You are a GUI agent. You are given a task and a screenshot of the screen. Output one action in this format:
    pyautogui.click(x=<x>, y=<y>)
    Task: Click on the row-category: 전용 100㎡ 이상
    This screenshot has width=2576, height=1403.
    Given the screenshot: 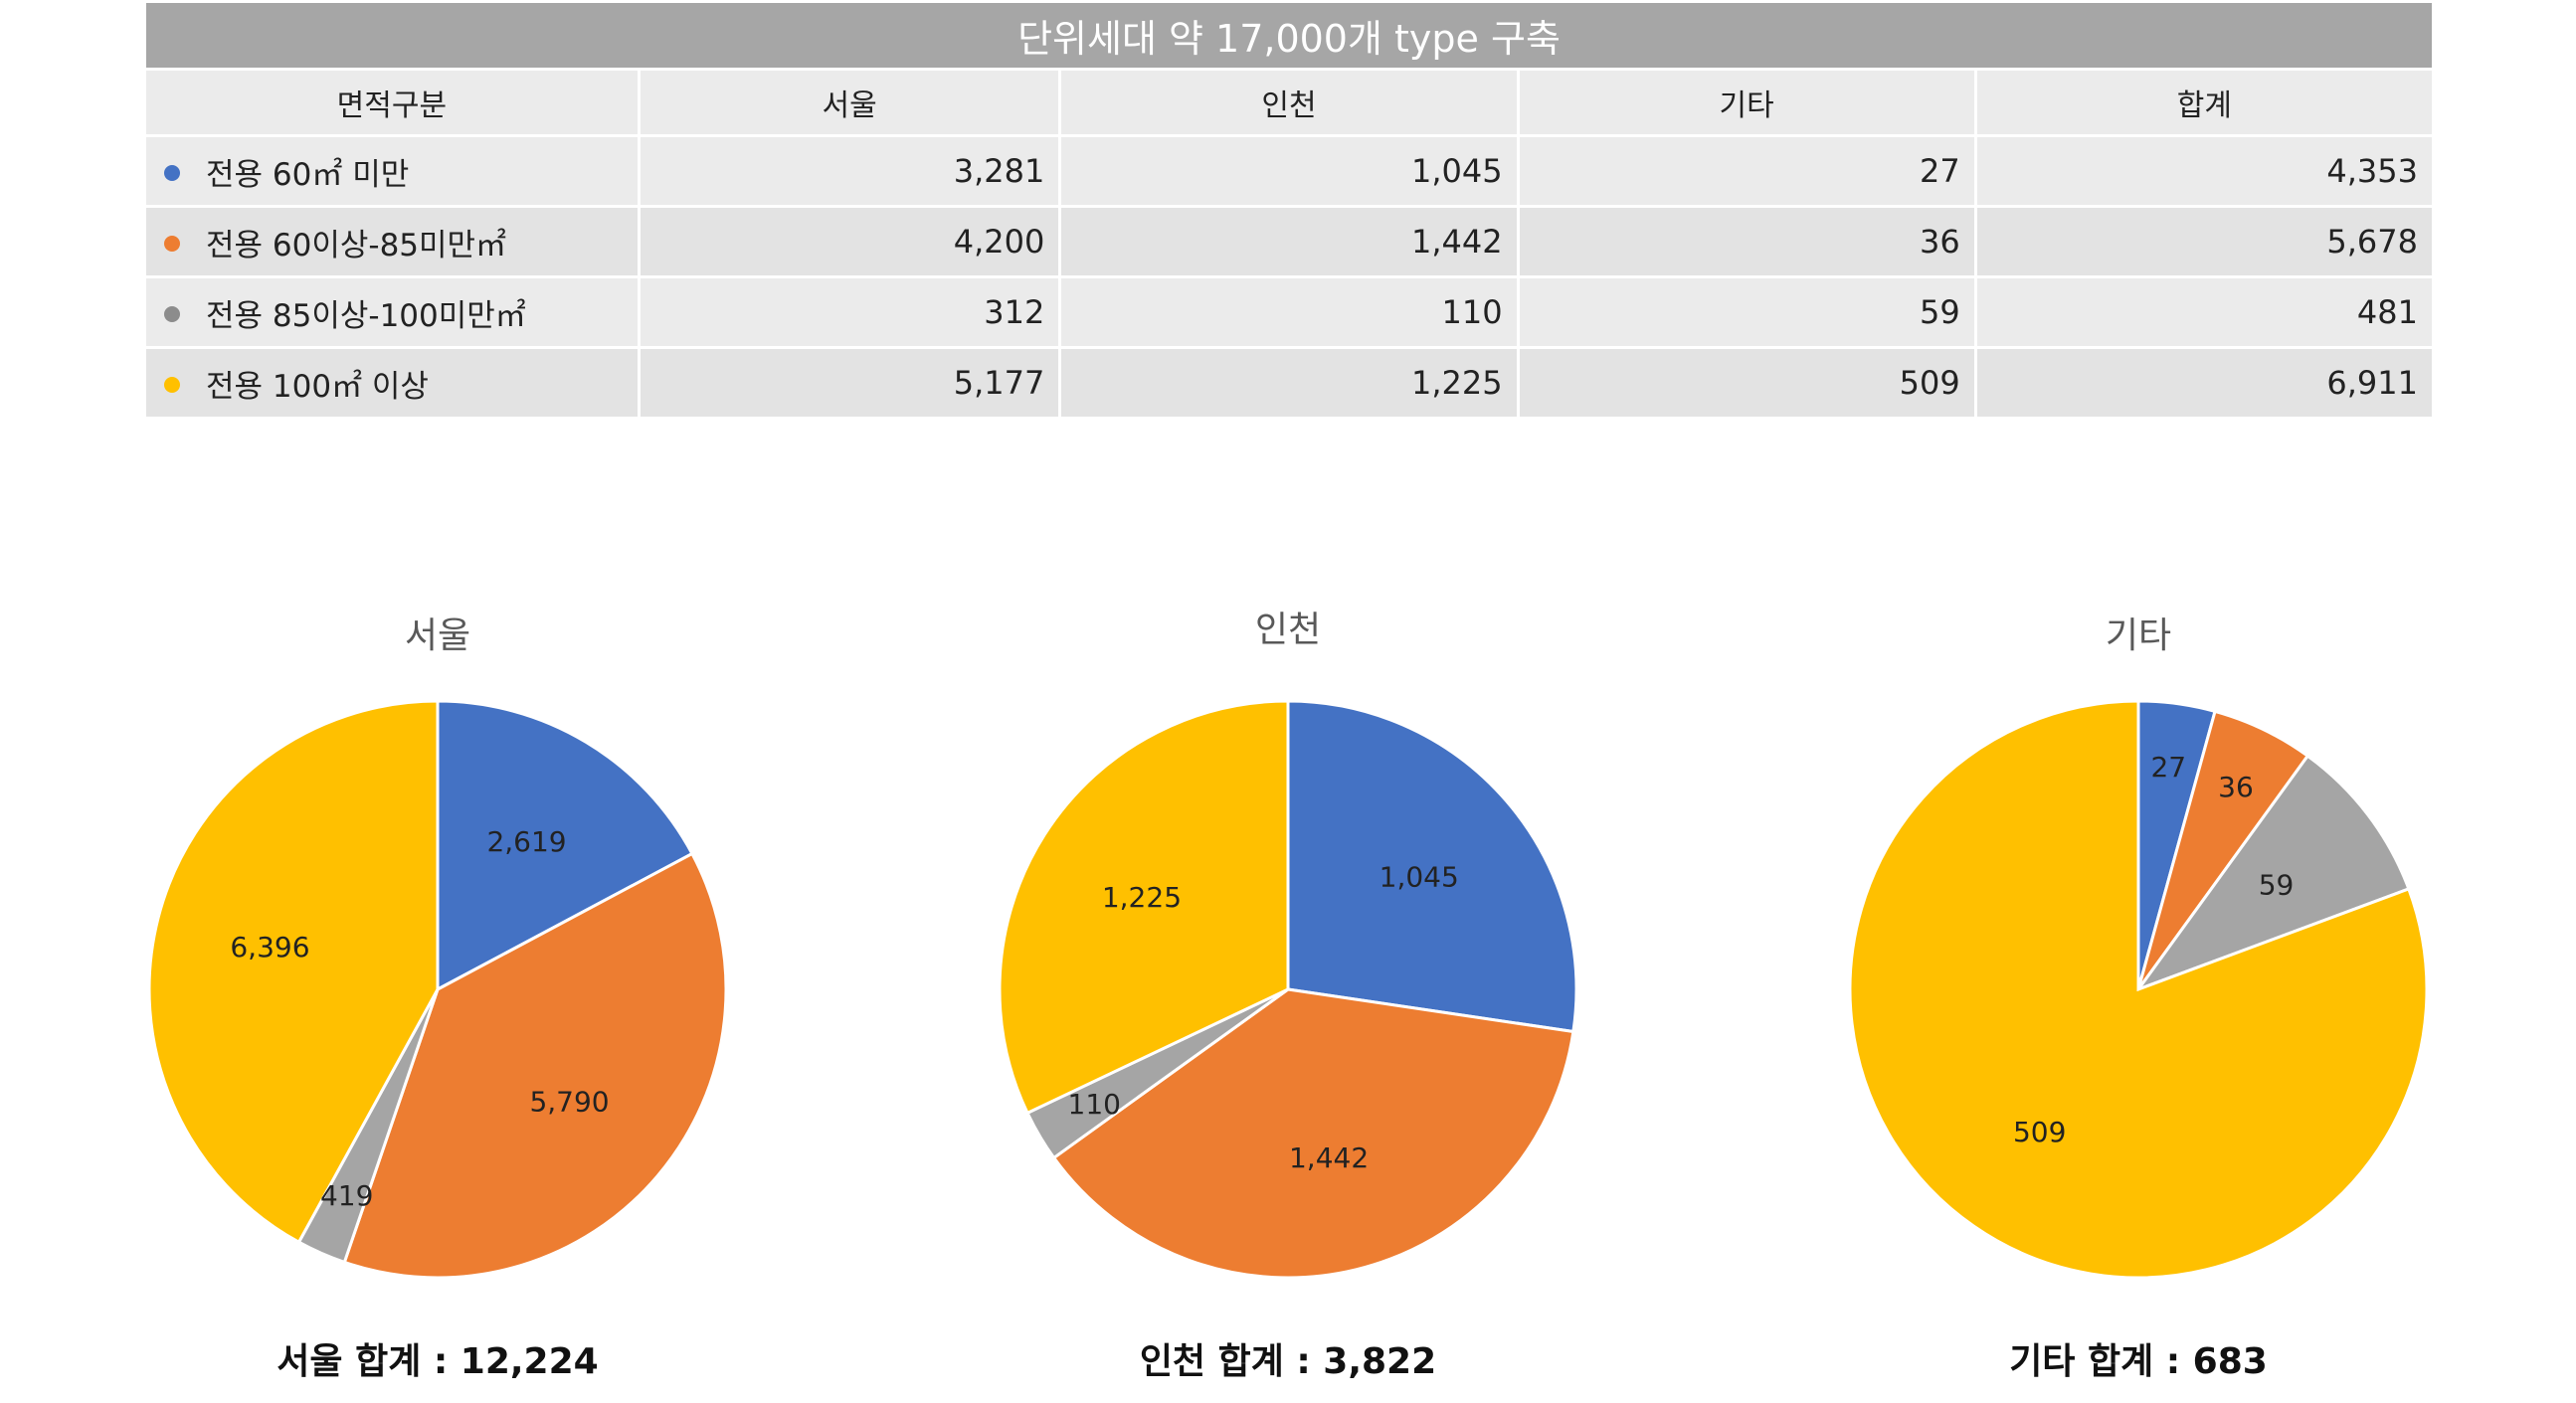 What is the action you would take?
    pyautogui.click(x=392, y=383)
    